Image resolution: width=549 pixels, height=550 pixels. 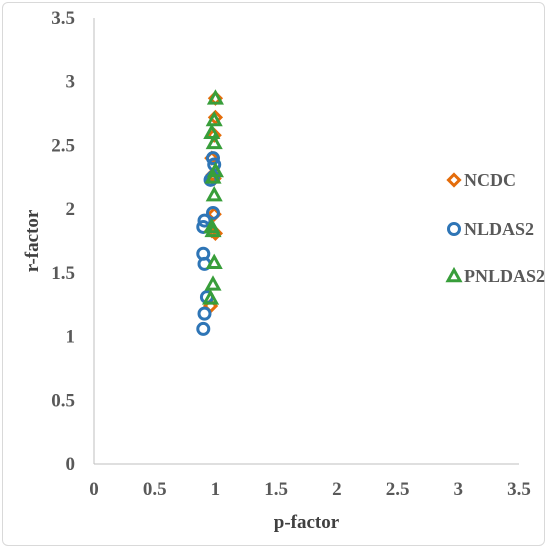 What do you see at coordinates (454, 229) in the screenshot?
I see `legend-marker-circle` at bounding box center [454, 229].